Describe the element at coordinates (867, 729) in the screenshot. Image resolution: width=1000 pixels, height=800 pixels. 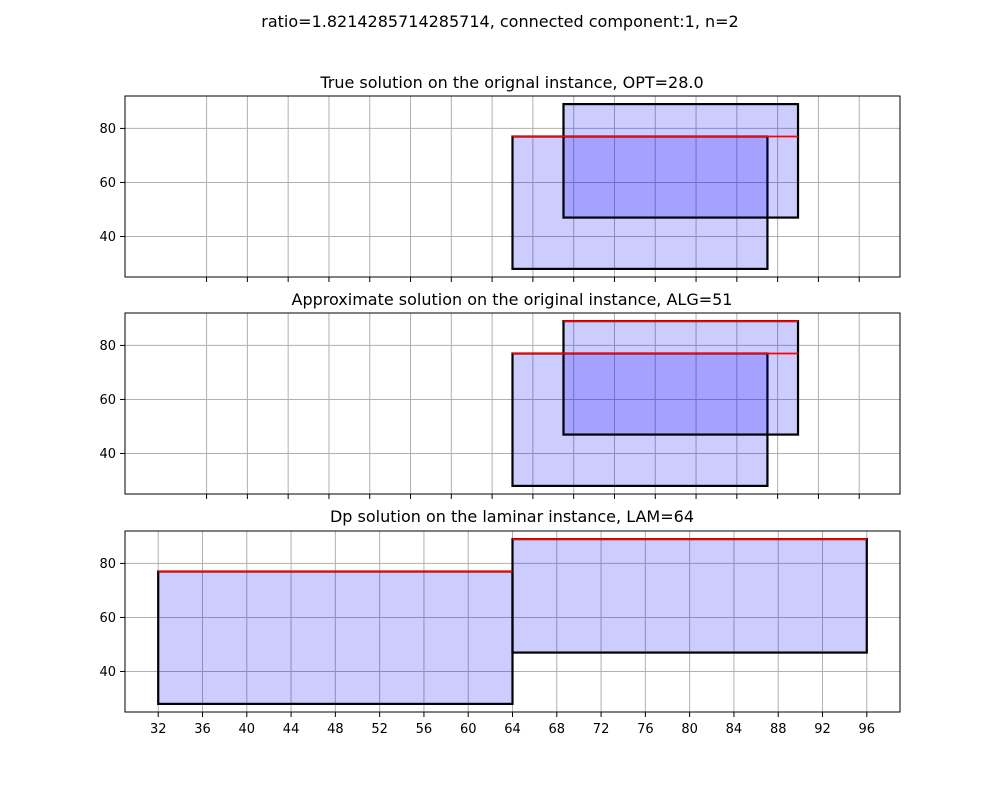
I see `x-tick-label-96: 96` at that location.